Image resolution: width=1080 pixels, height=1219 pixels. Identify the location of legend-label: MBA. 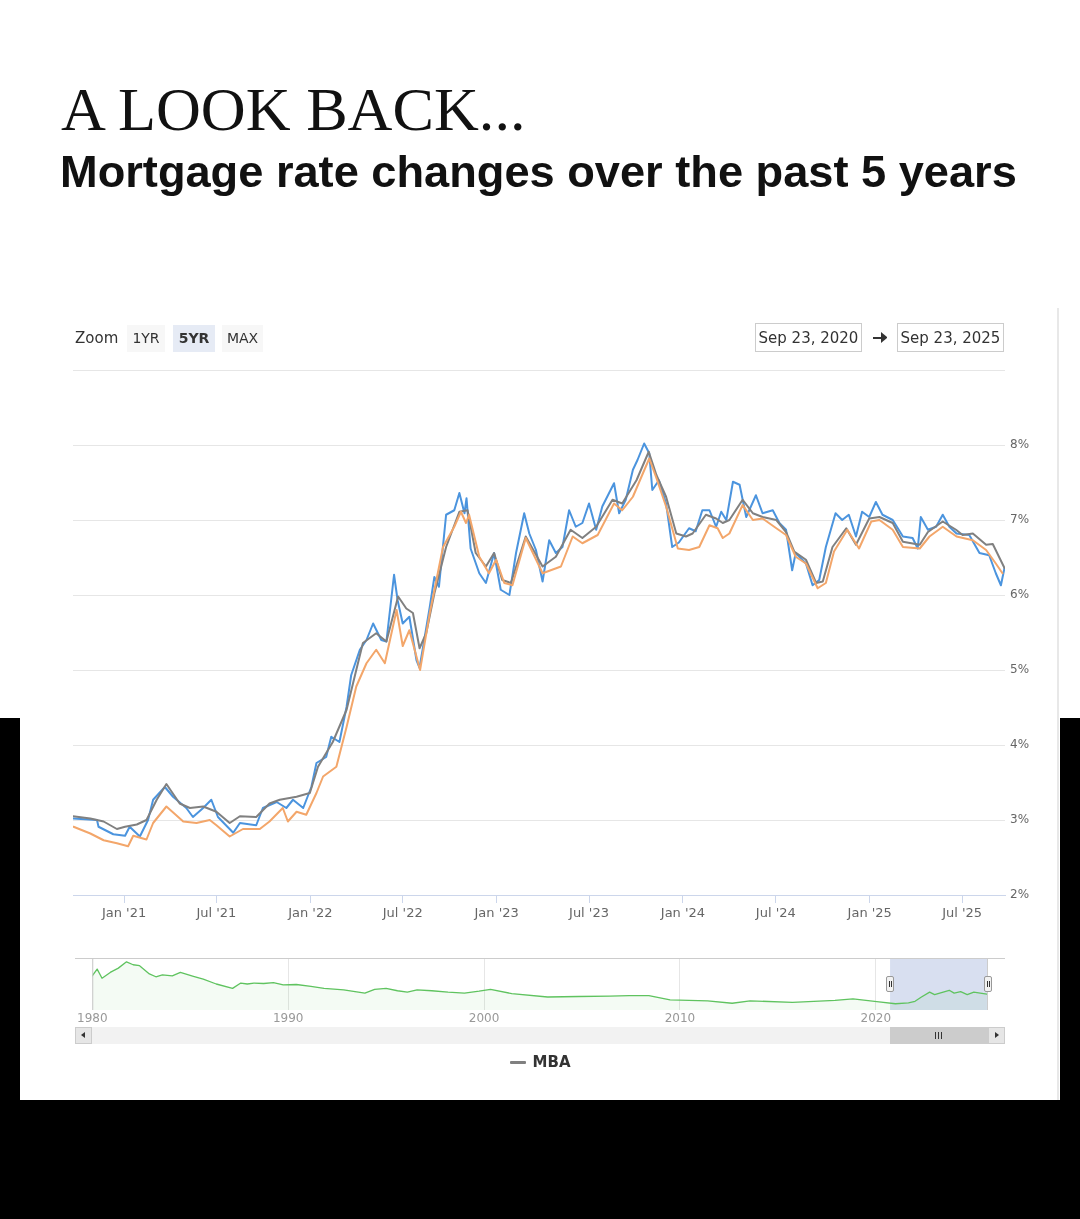
(551, 1062).